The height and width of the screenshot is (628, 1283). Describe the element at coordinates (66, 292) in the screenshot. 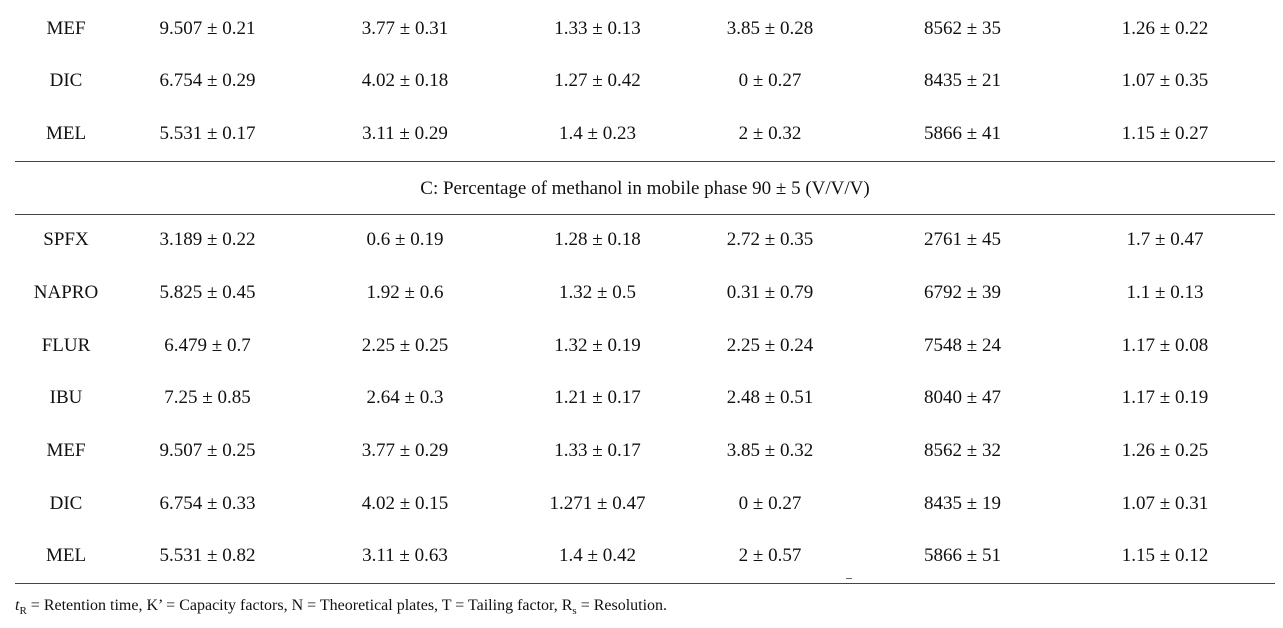

I see `cell-drug: NAPRO` at that location.